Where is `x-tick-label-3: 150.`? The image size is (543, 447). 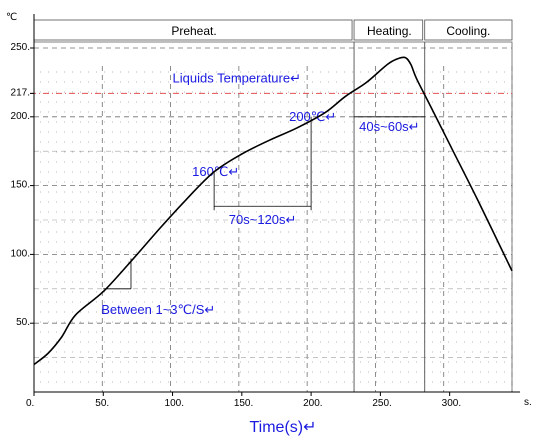
x-tick-label-3: 150. is located at coordinates (243, 403).